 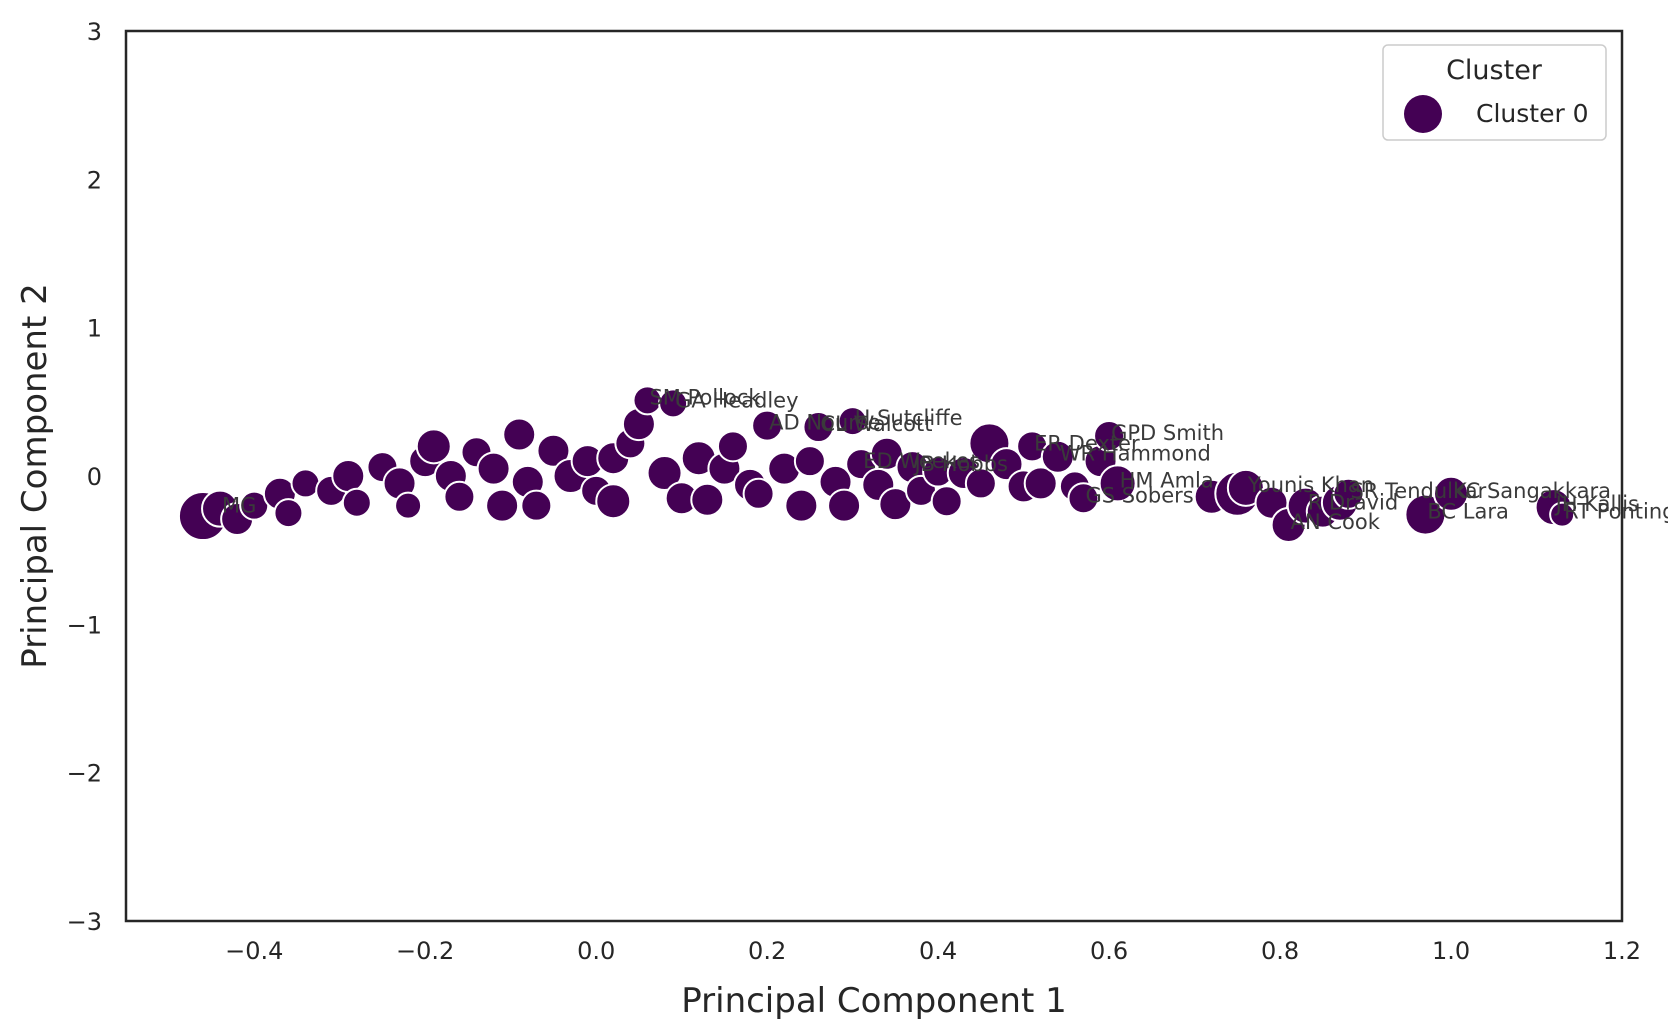 What do you see at coordinates (1109, 951) in the screenshot?
I see `x-tick-label: 0.6` at bounding box center [1109, 951].